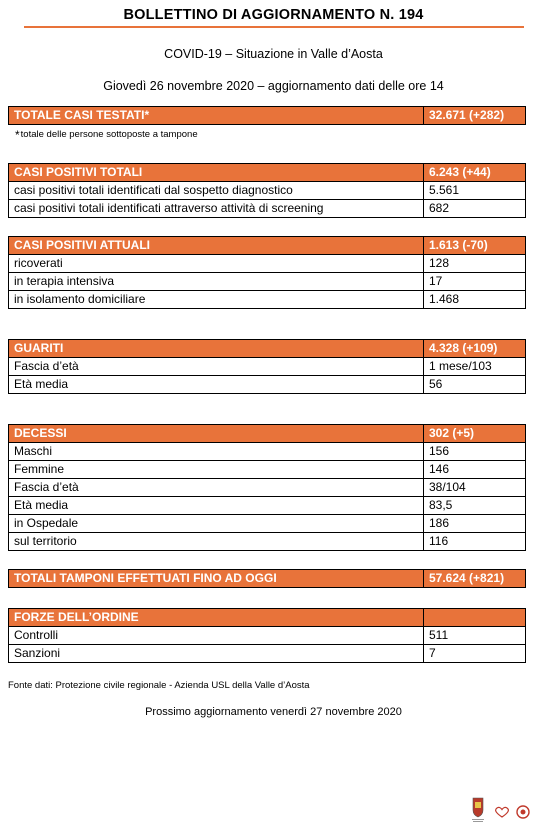 The image size is (547, 838). I want to click on table-row: in terapia intensiva 17, so click(267, 281).